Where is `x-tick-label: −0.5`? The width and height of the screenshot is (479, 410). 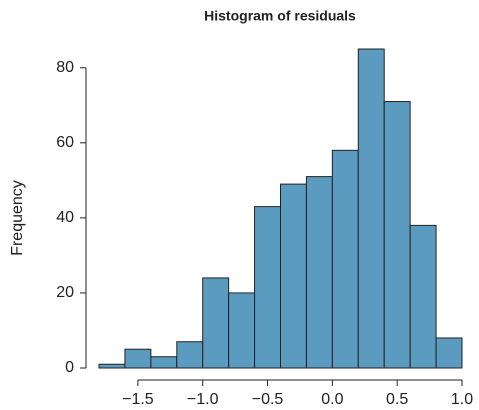
x-tick-label: −0.5 is located at coordinates (268, 399).